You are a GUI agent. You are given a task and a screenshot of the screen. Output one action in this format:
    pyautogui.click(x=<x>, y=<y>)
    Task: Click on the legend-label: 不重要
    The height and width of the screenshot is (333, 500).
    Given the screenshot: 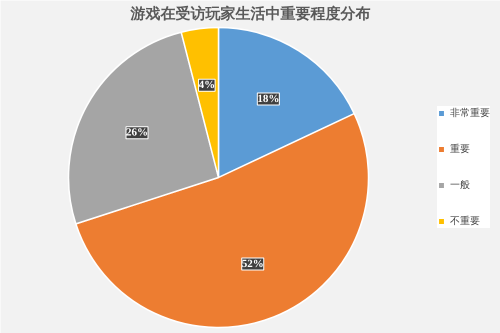 What is the action you would take?
    pyautogui.click(x=465, y=221)
    